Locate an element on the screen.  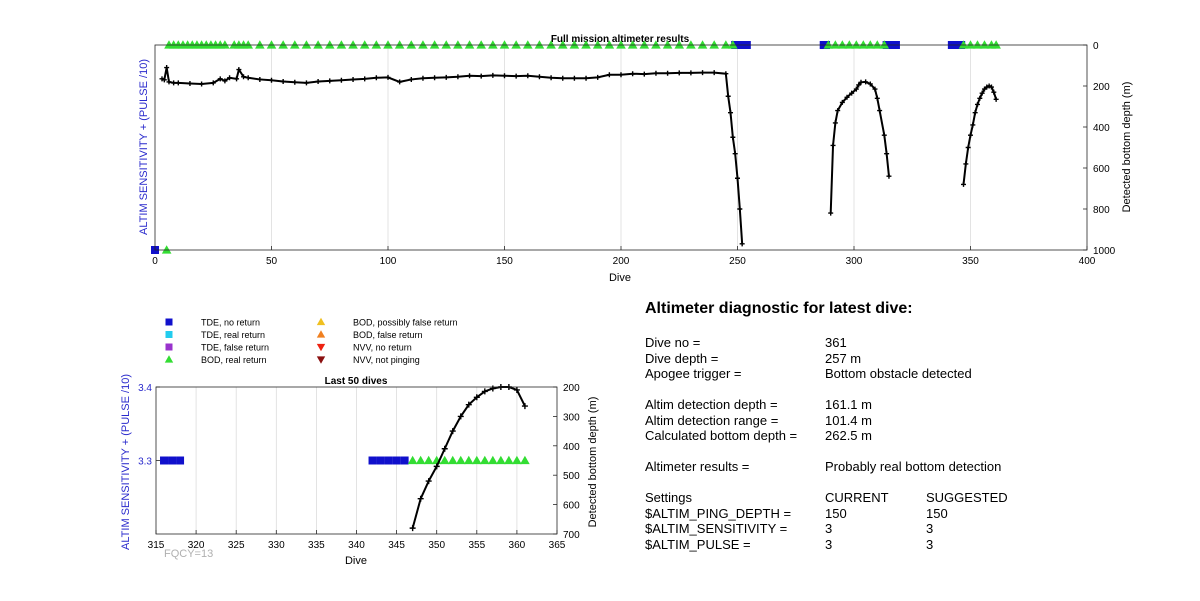
bottom-x-tick-label: 350 is located at coordinates (436, 545).